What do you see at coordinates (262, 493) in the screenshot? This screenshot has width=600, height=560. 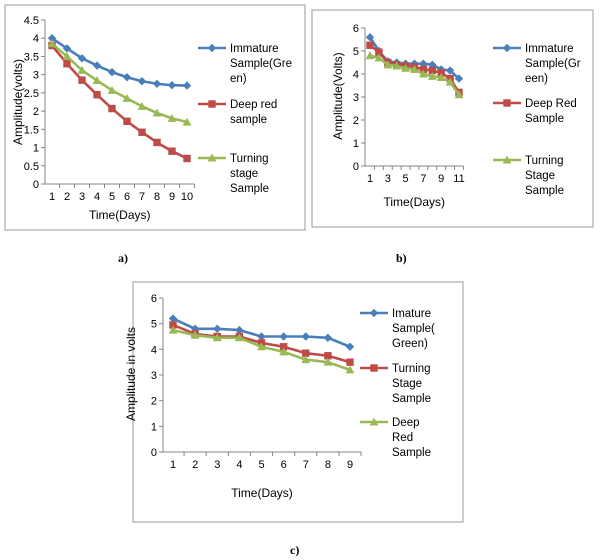 I see `x-axis-label: Time(Days)` at bounding box center [262, 493].